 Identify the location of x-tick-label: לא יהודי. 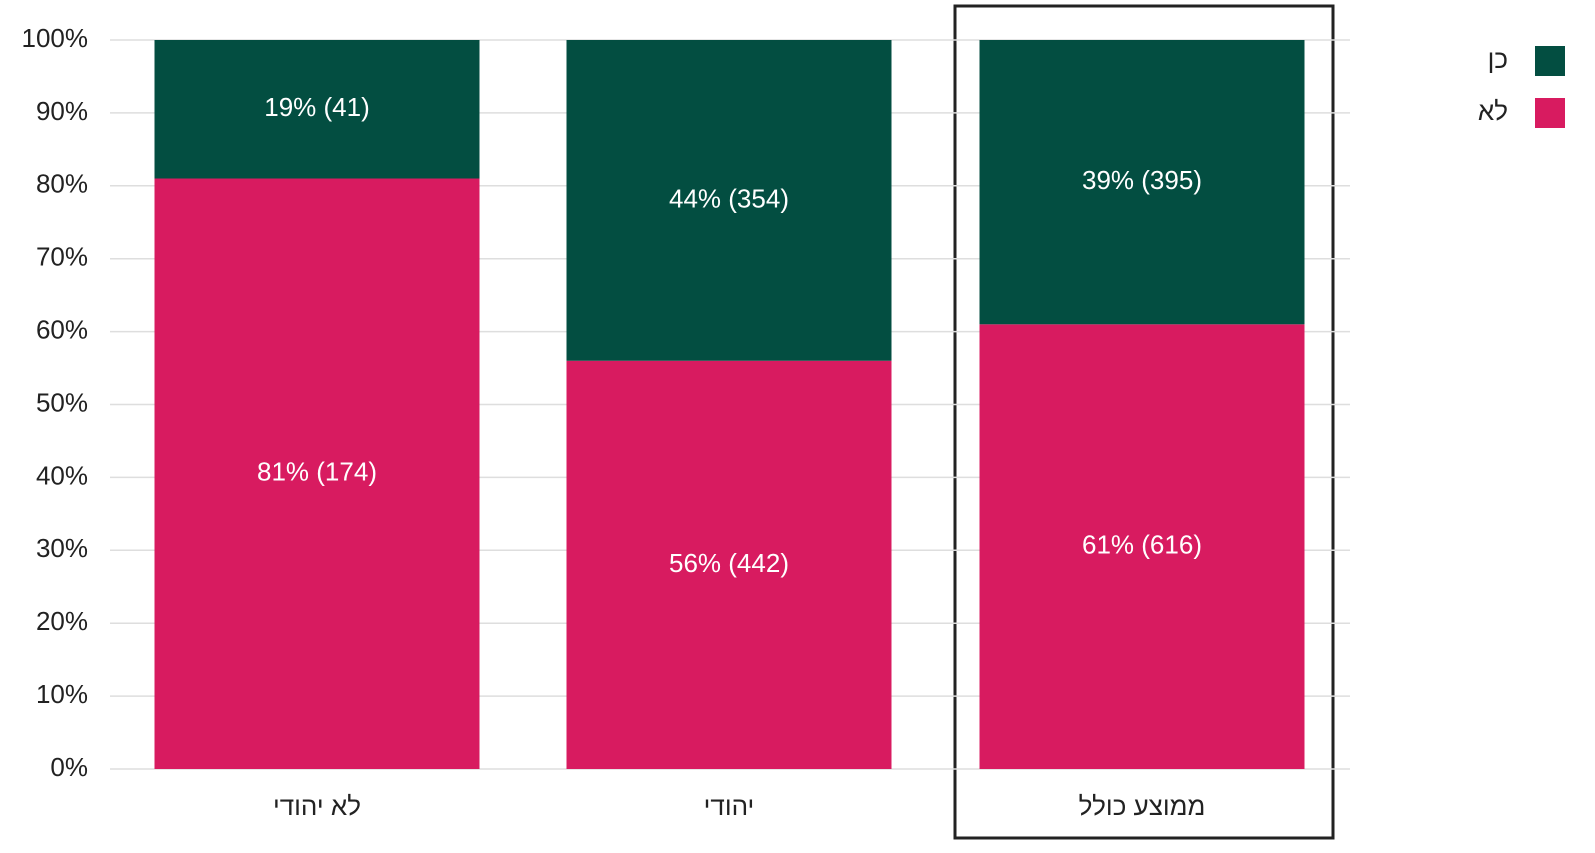
(317, 806).